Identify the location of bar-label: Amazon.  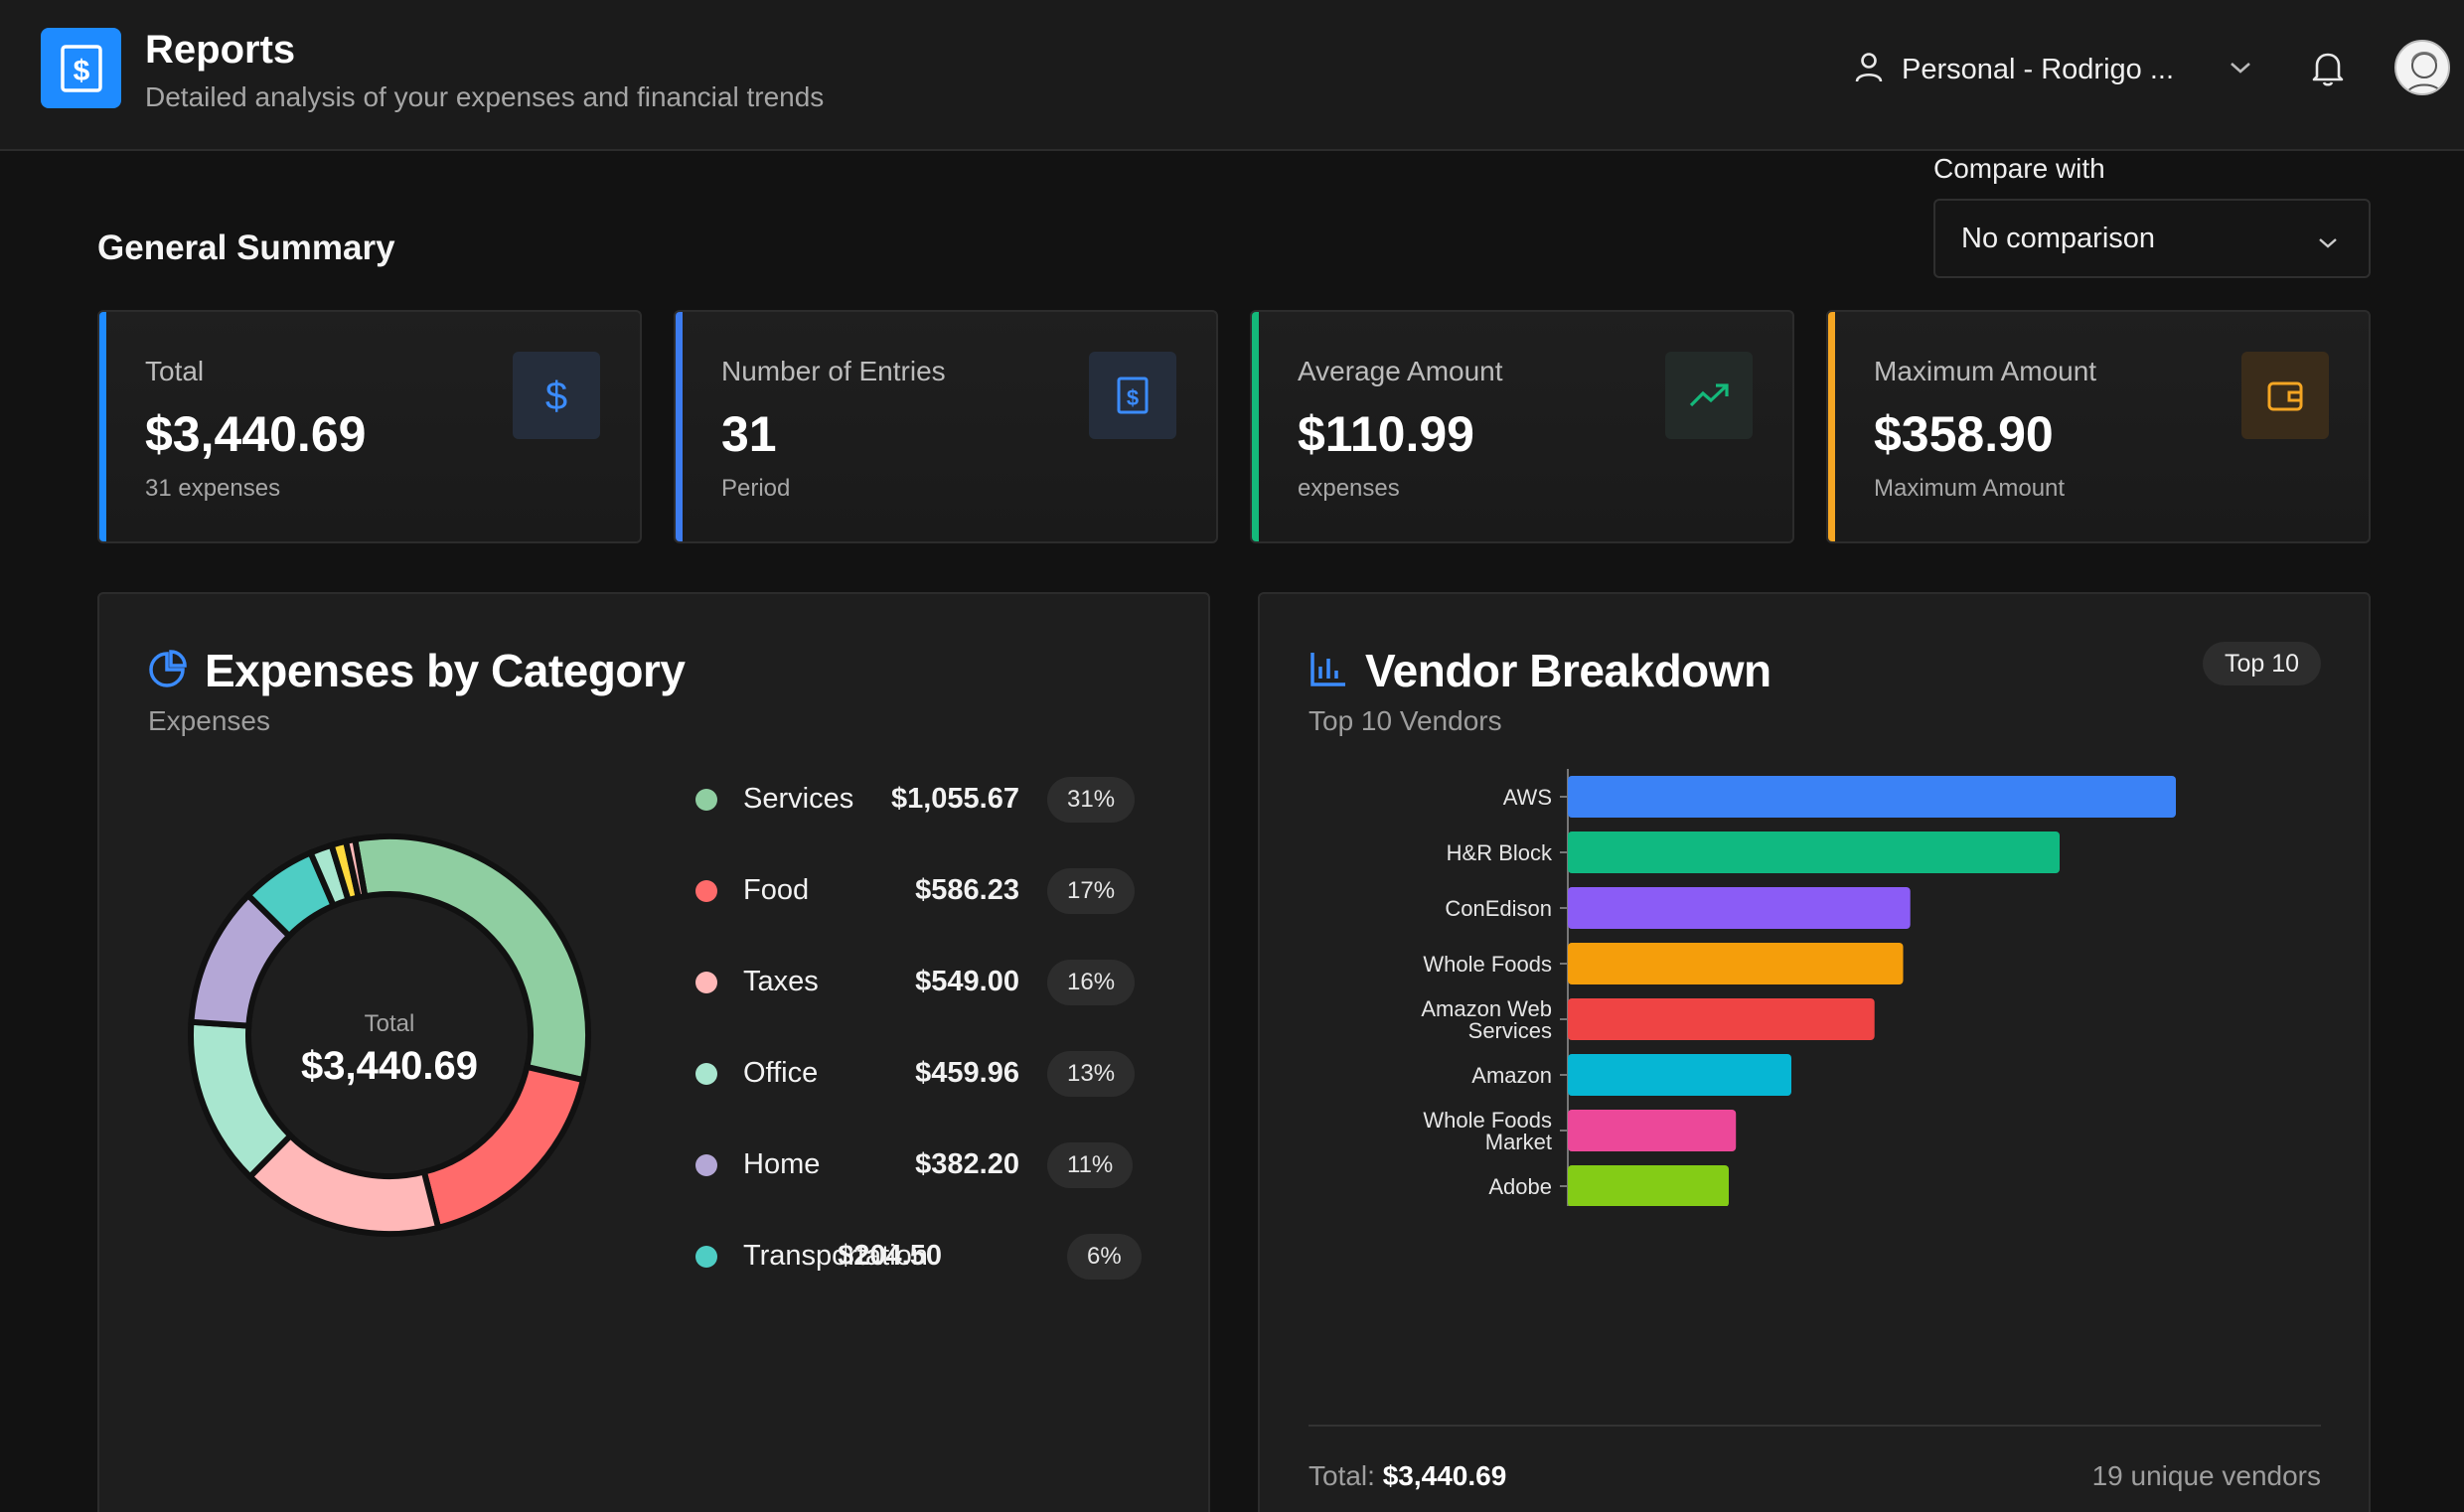
(1511, 1075).